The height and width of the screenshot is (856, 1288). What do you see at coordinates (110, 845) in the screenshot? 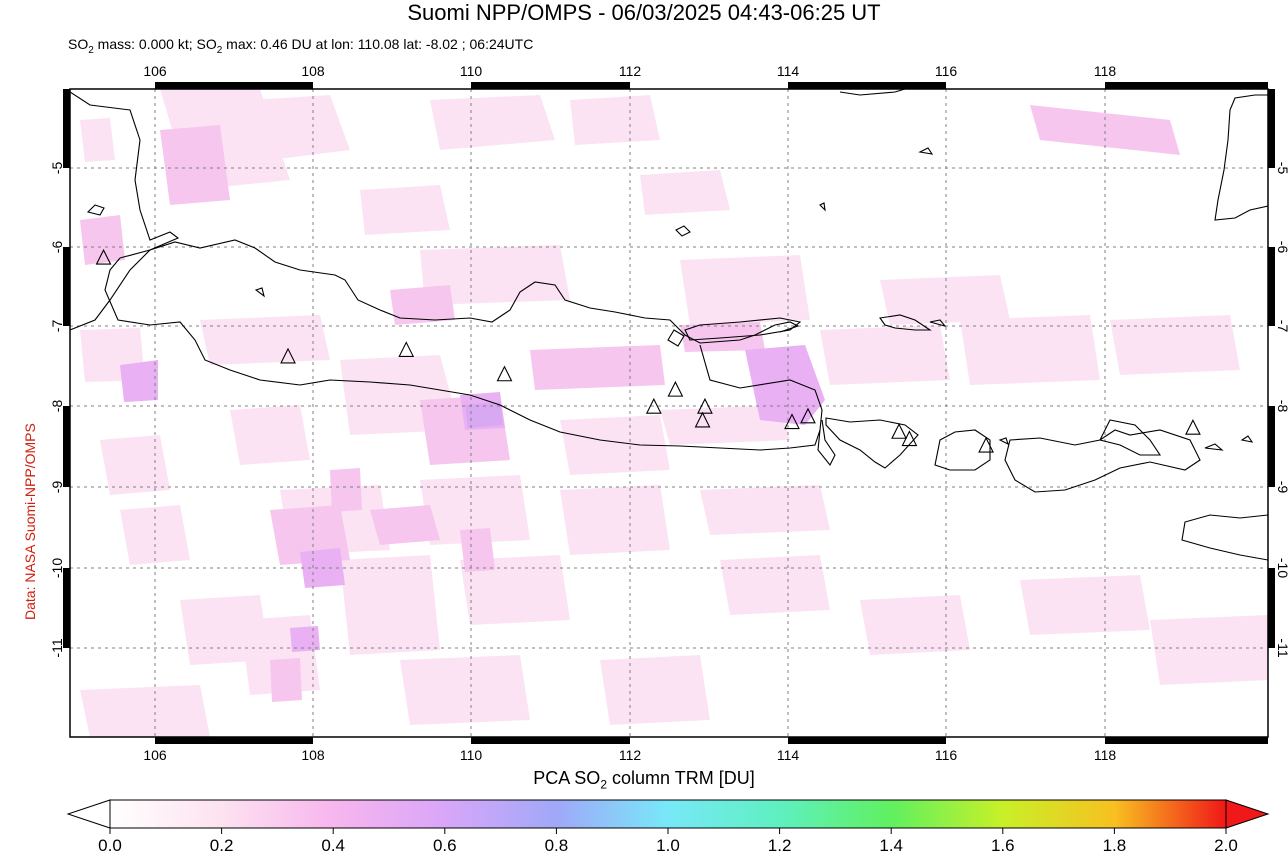
I see `colorbar-tick-label: 0.0` at bounding box center [110, 845].